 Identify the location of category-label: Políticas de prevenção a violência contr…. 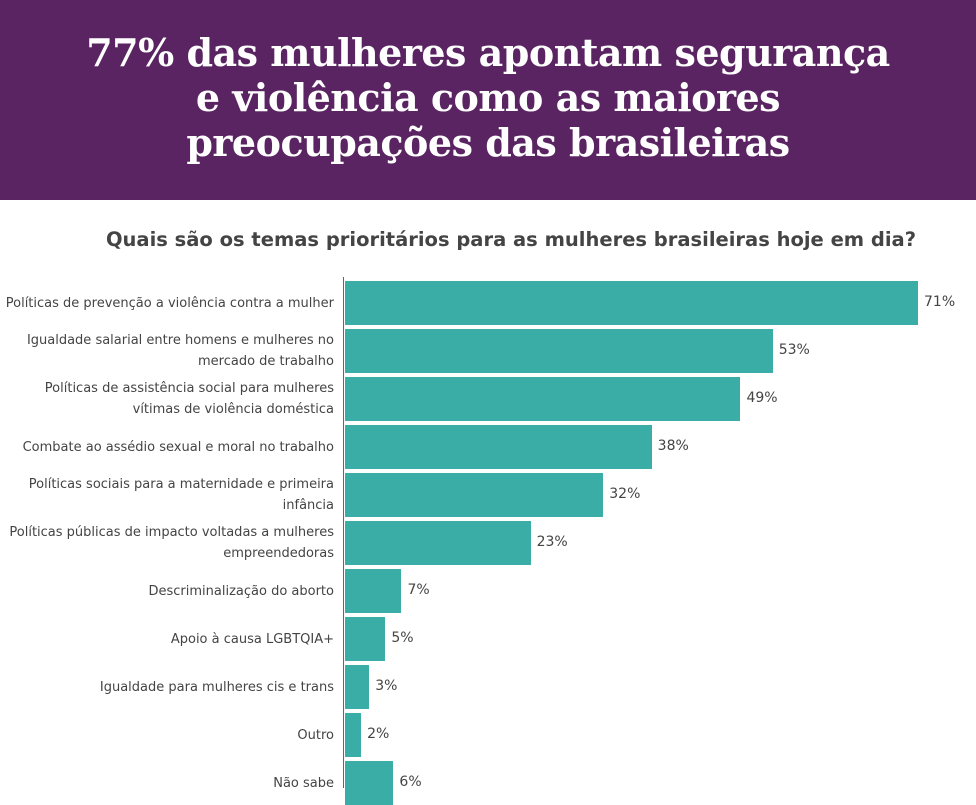
(169, 303).